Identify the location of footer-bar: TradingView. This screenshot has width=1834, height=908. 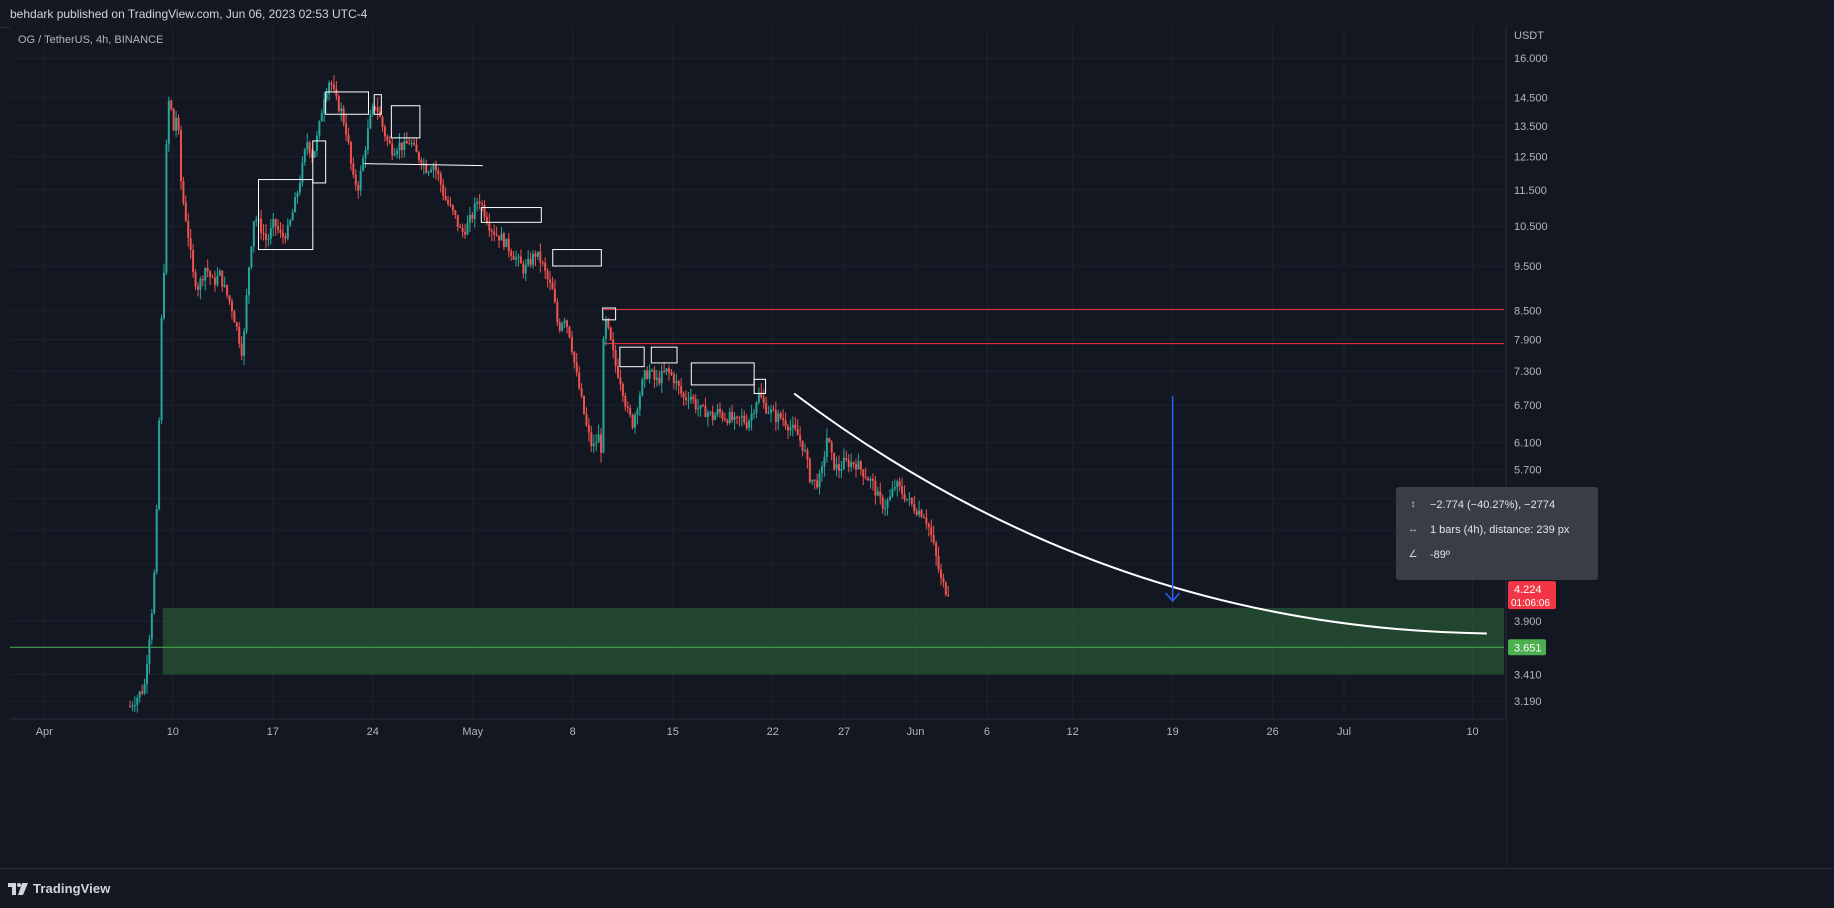
(917, 888).